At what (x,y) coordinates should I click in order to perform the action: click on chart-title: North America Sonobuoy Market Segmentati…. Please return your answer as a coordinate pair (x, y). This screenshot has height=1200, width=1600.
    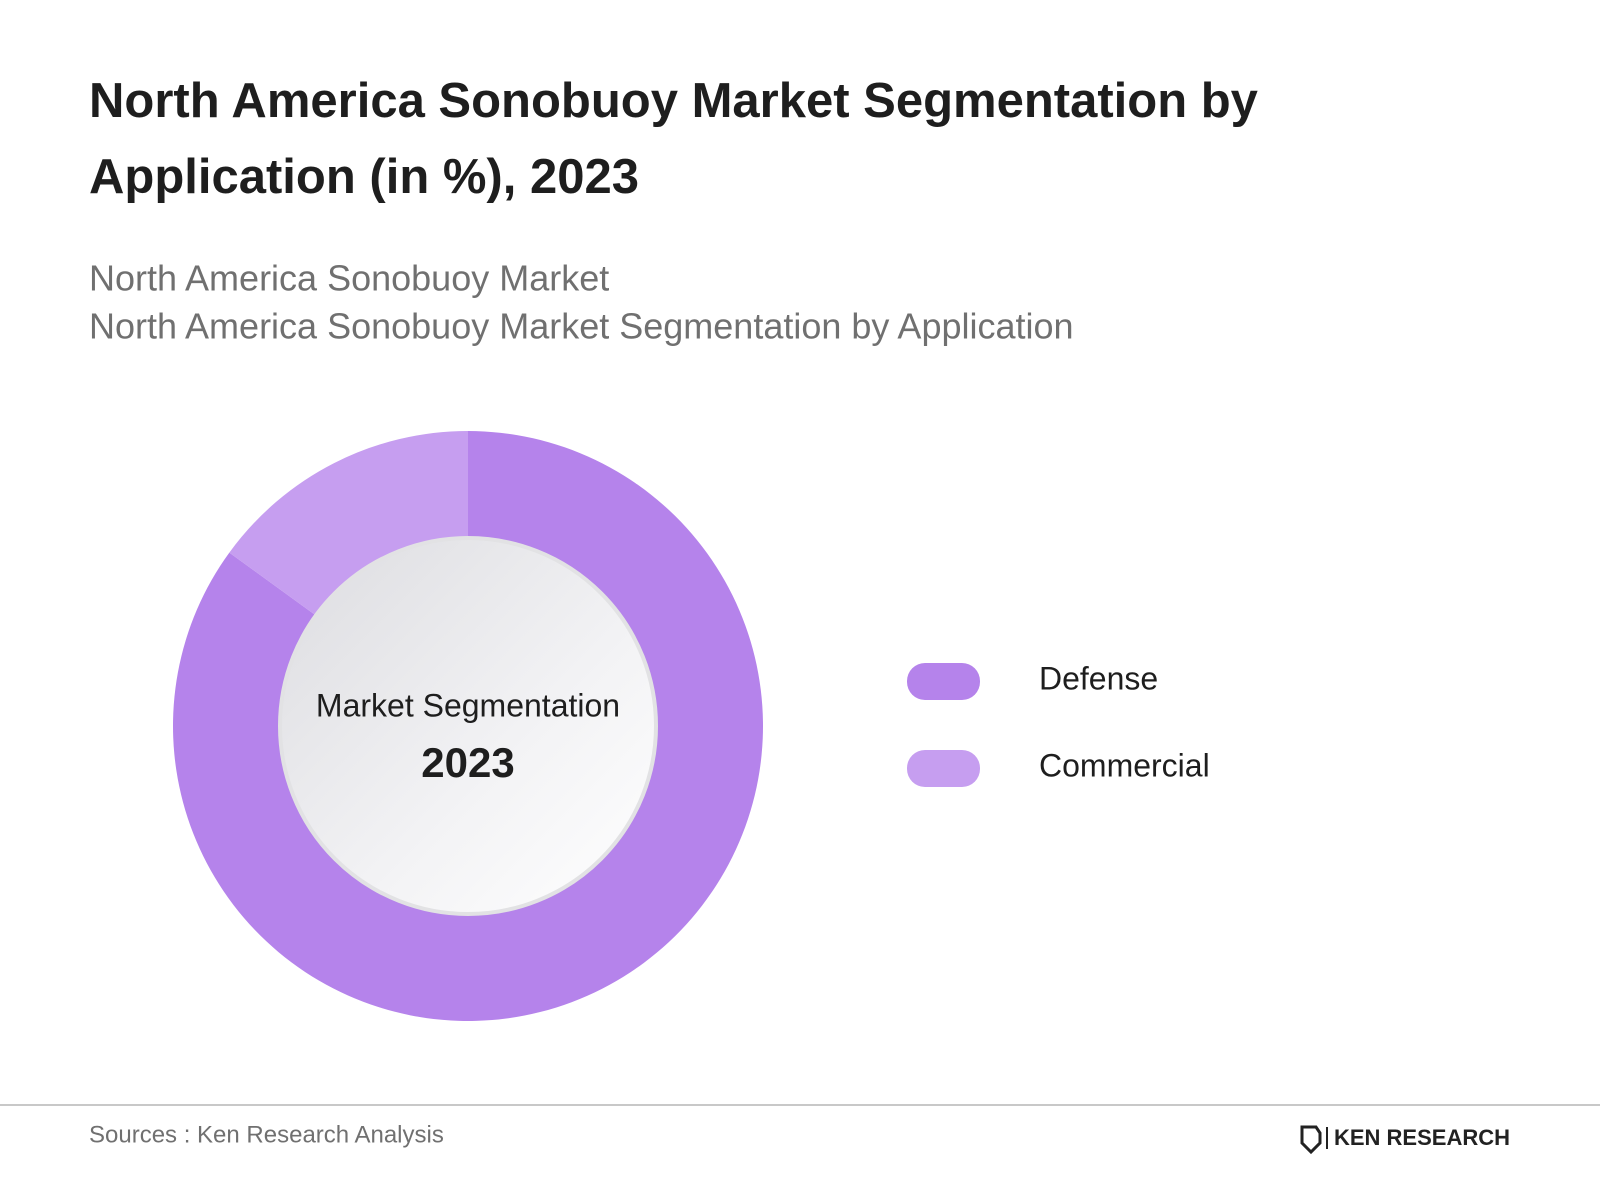
    Looking at the image, I should click on (673, 139).